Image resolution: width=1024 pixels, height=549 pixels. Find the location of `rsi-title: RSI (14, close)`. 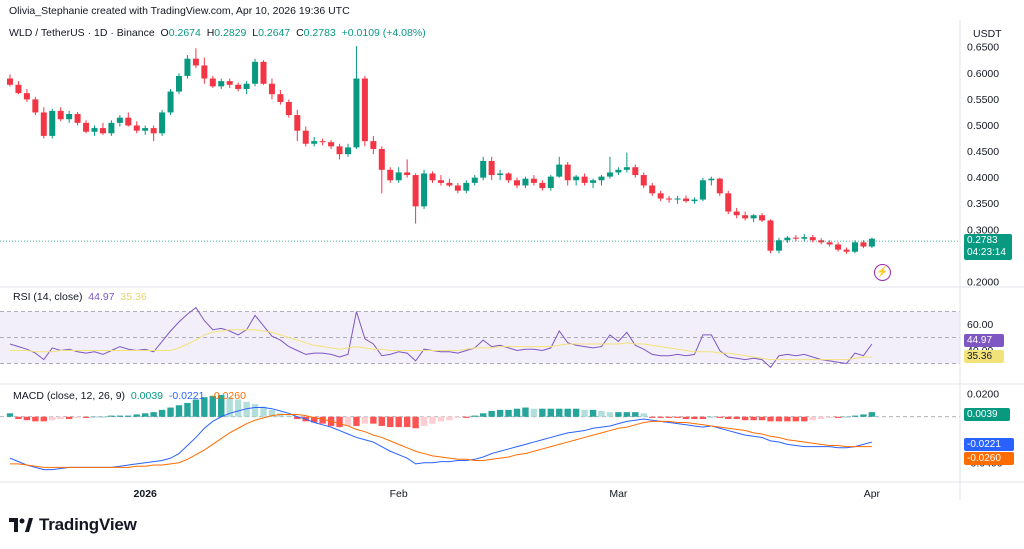

rsi-title: RSI (14, close) is located at coordinates (48, 297).